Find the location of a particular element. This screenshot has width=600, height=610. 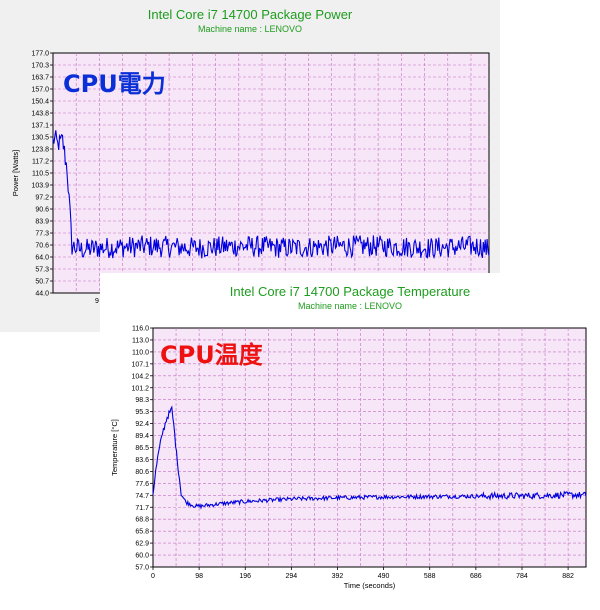

y-tick-label: 80.6 is located at coordinates (142, 472).